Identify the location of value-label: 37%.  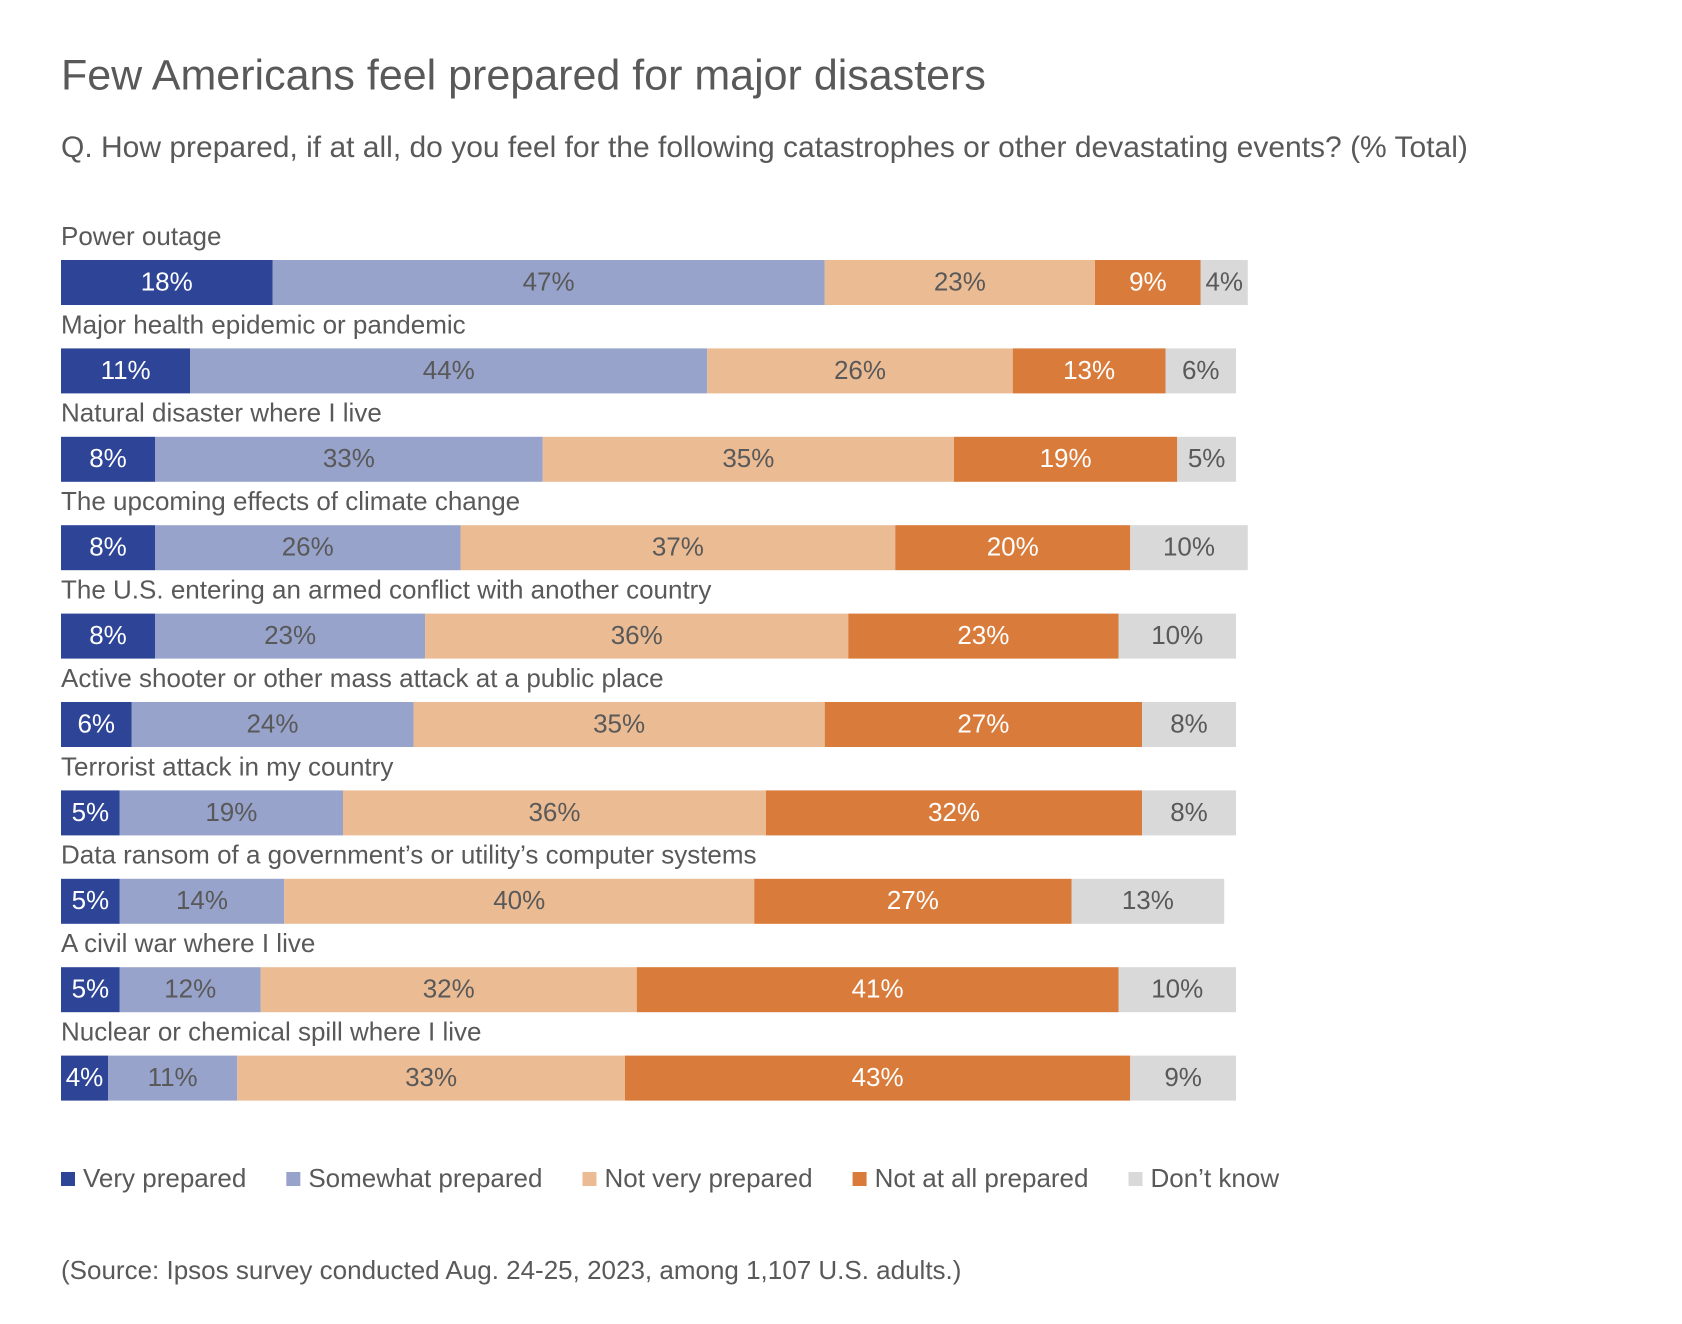
(678, 547).